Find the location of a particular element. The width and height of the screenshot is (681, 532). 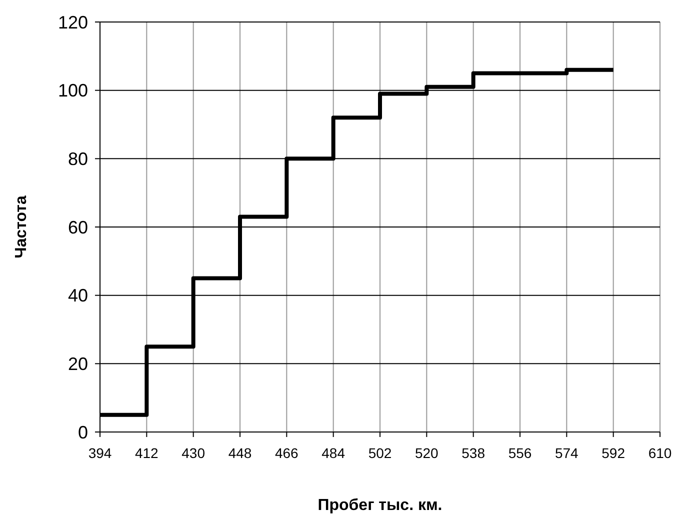

x-axis-title: Пробег тыс. км. is located at coordinates (380, 505).